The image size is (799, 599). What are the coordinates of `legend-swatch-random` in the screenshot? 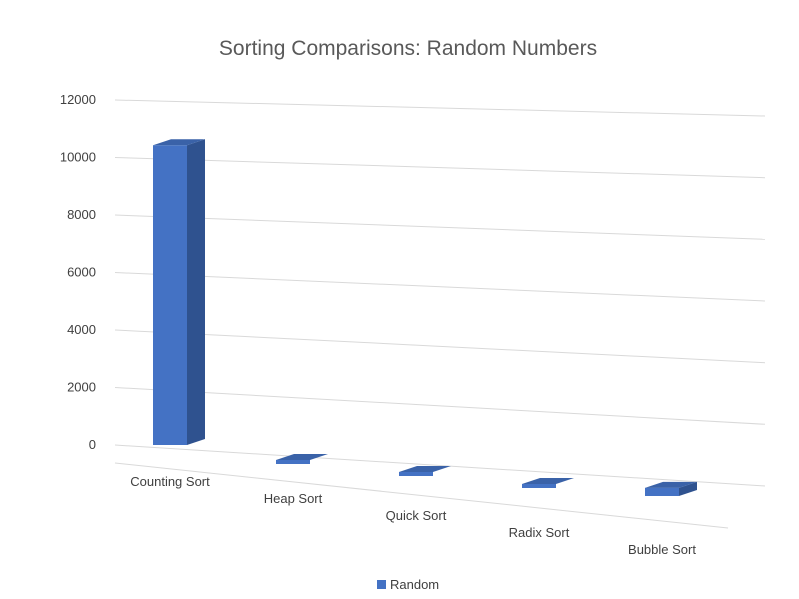 It's located at (381, 584).